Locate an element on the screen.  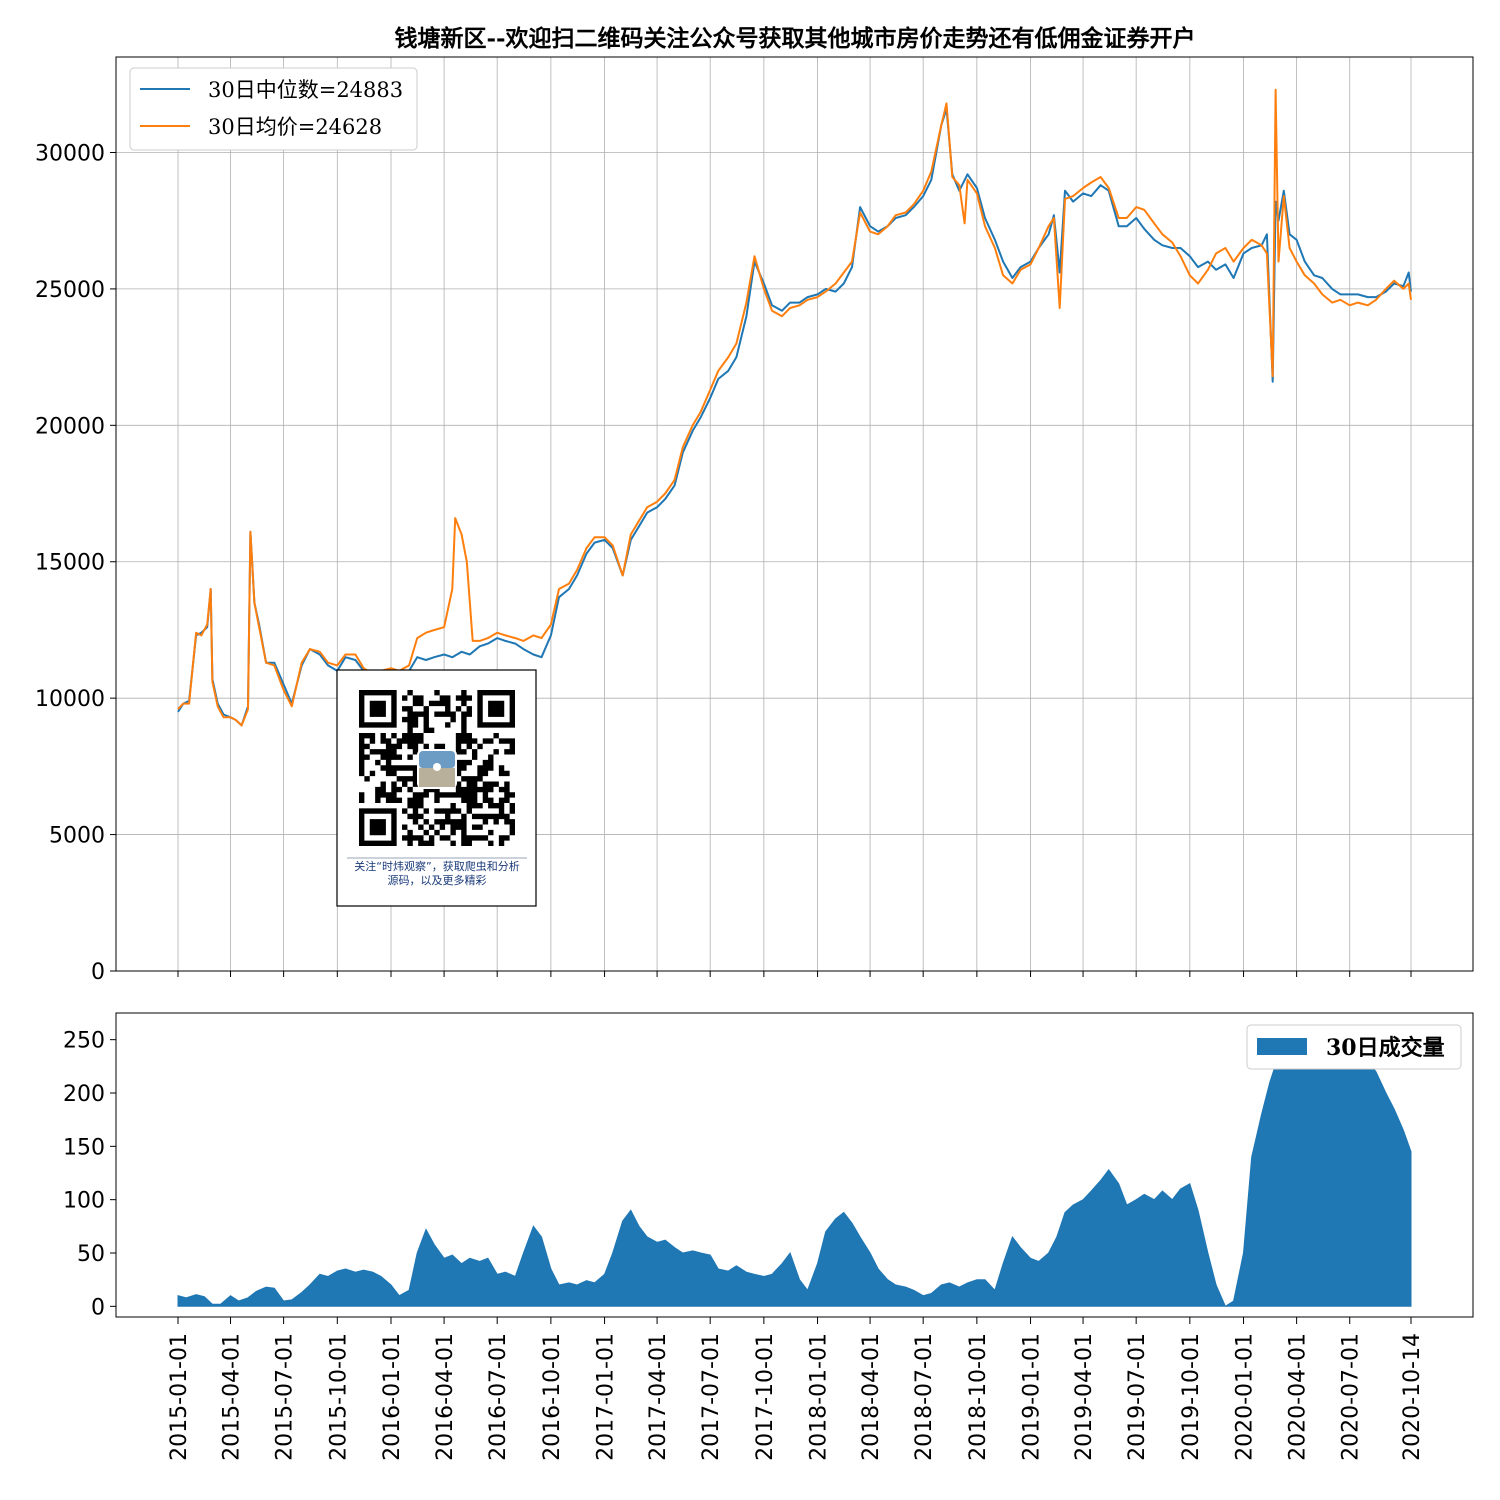
x-tick-label: 2017-04-01 is located at coordinates (658, 1397).